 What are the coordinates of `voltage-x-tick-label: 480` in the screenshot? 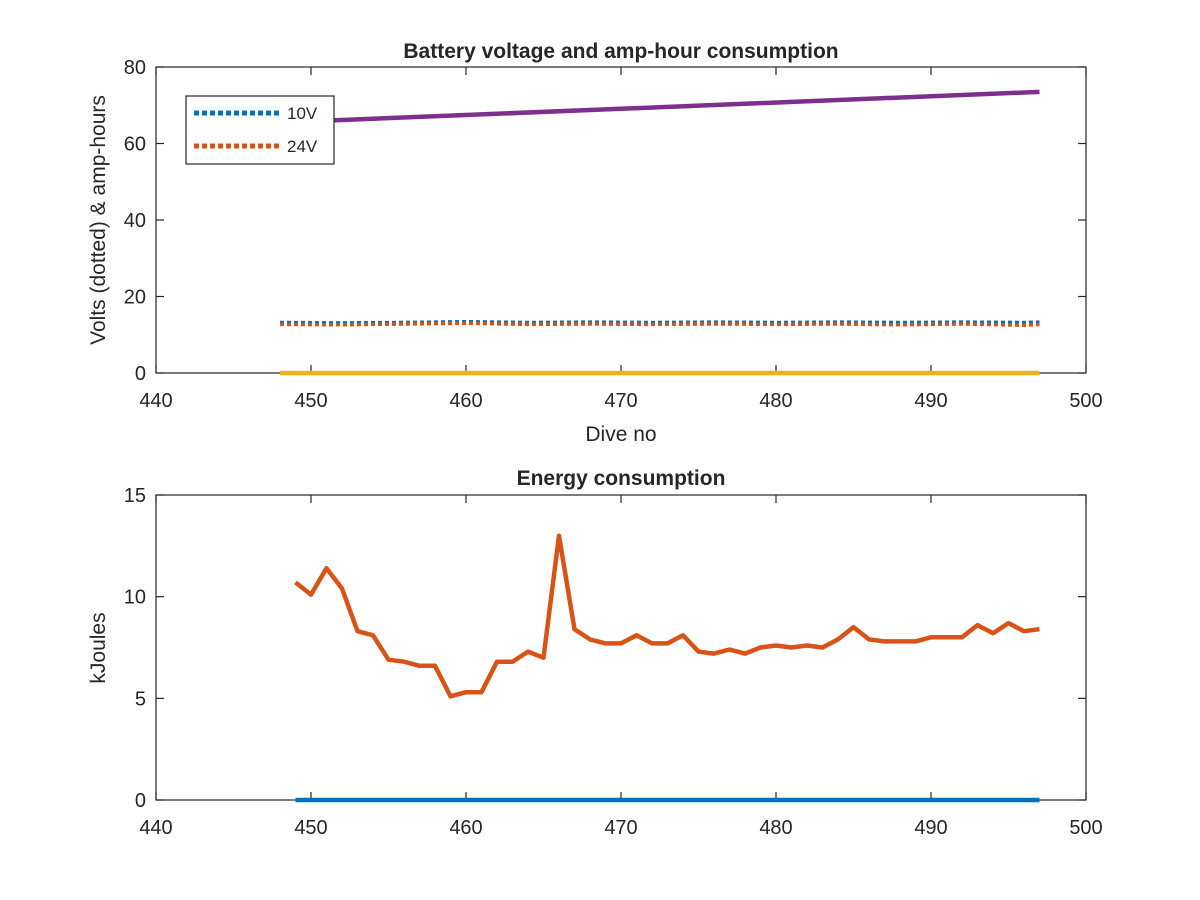 It's located at (775, 401).